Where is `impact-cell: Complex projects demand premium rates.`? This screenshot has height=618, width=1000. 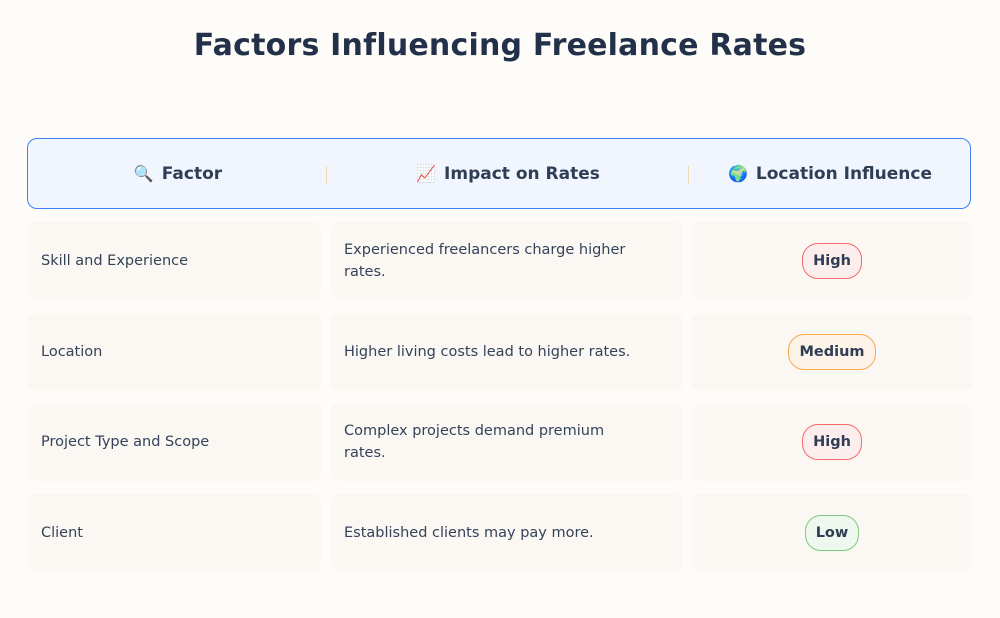
impact-cell: Complex projects demand premium rates. is located at coordinates (507, 442).